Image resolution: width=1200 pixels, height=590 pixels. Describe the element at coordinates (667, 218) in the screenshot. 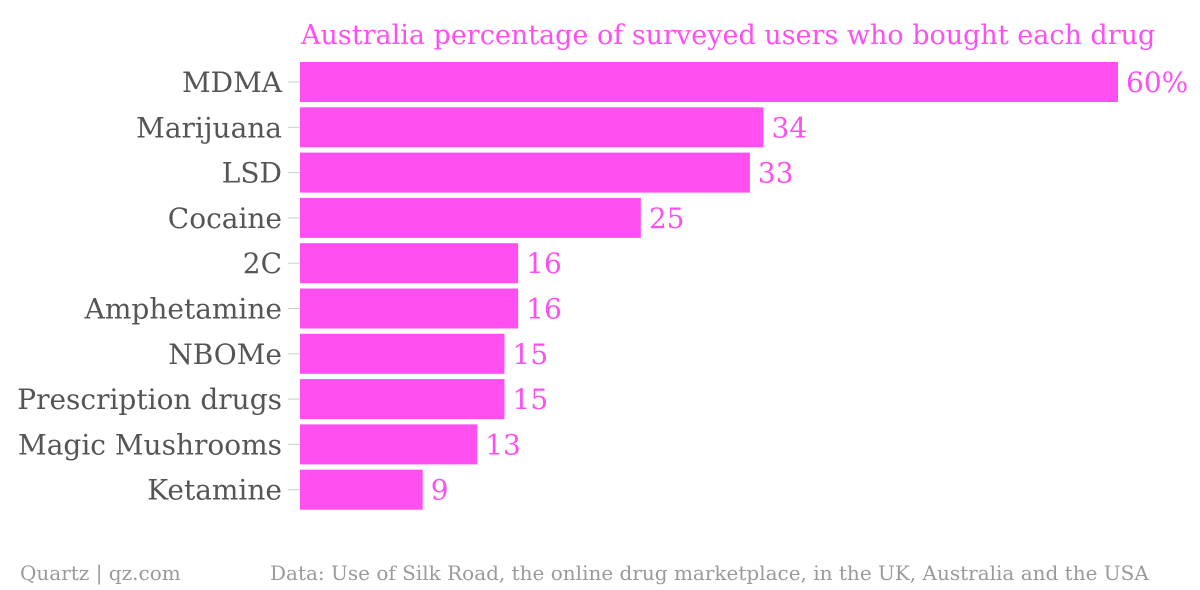

I see `value-label: 25` at that location.